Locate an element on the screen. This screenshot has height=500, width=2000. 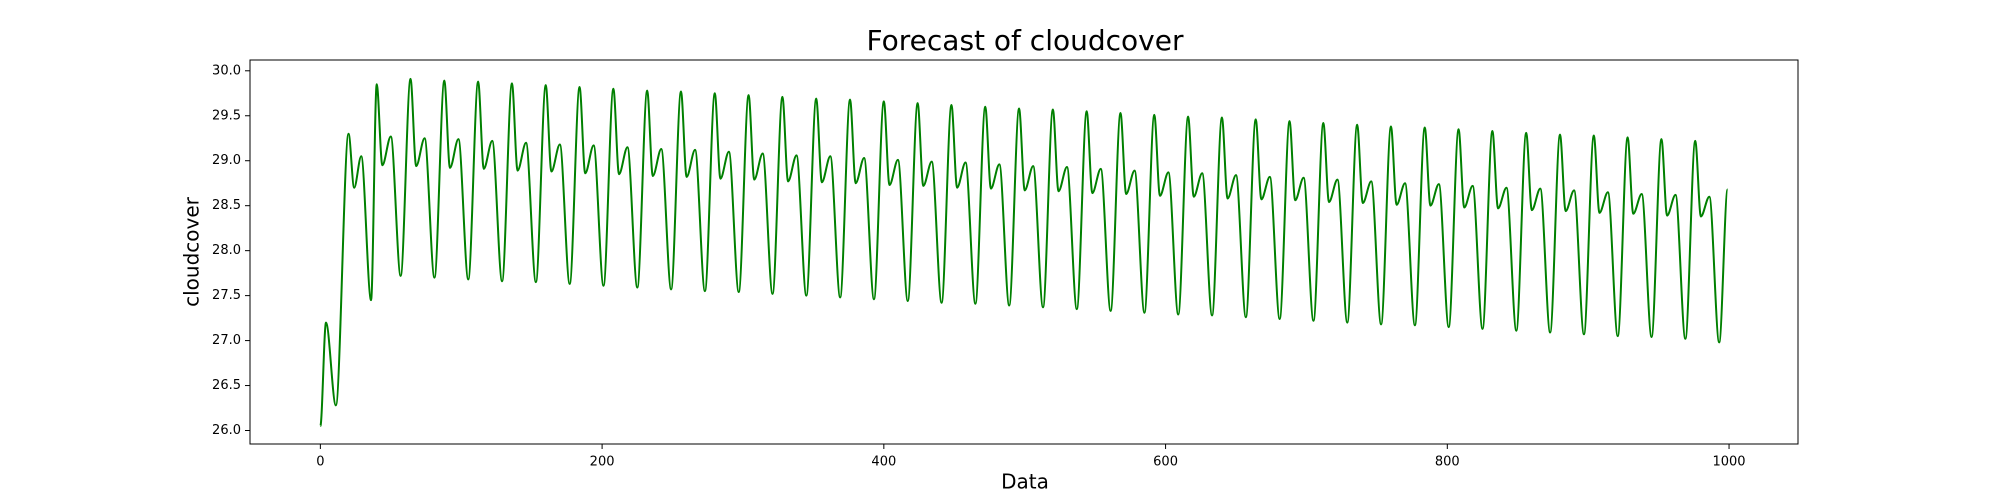
y-tick-label: 29.5 is located at coordinates (226, 115).